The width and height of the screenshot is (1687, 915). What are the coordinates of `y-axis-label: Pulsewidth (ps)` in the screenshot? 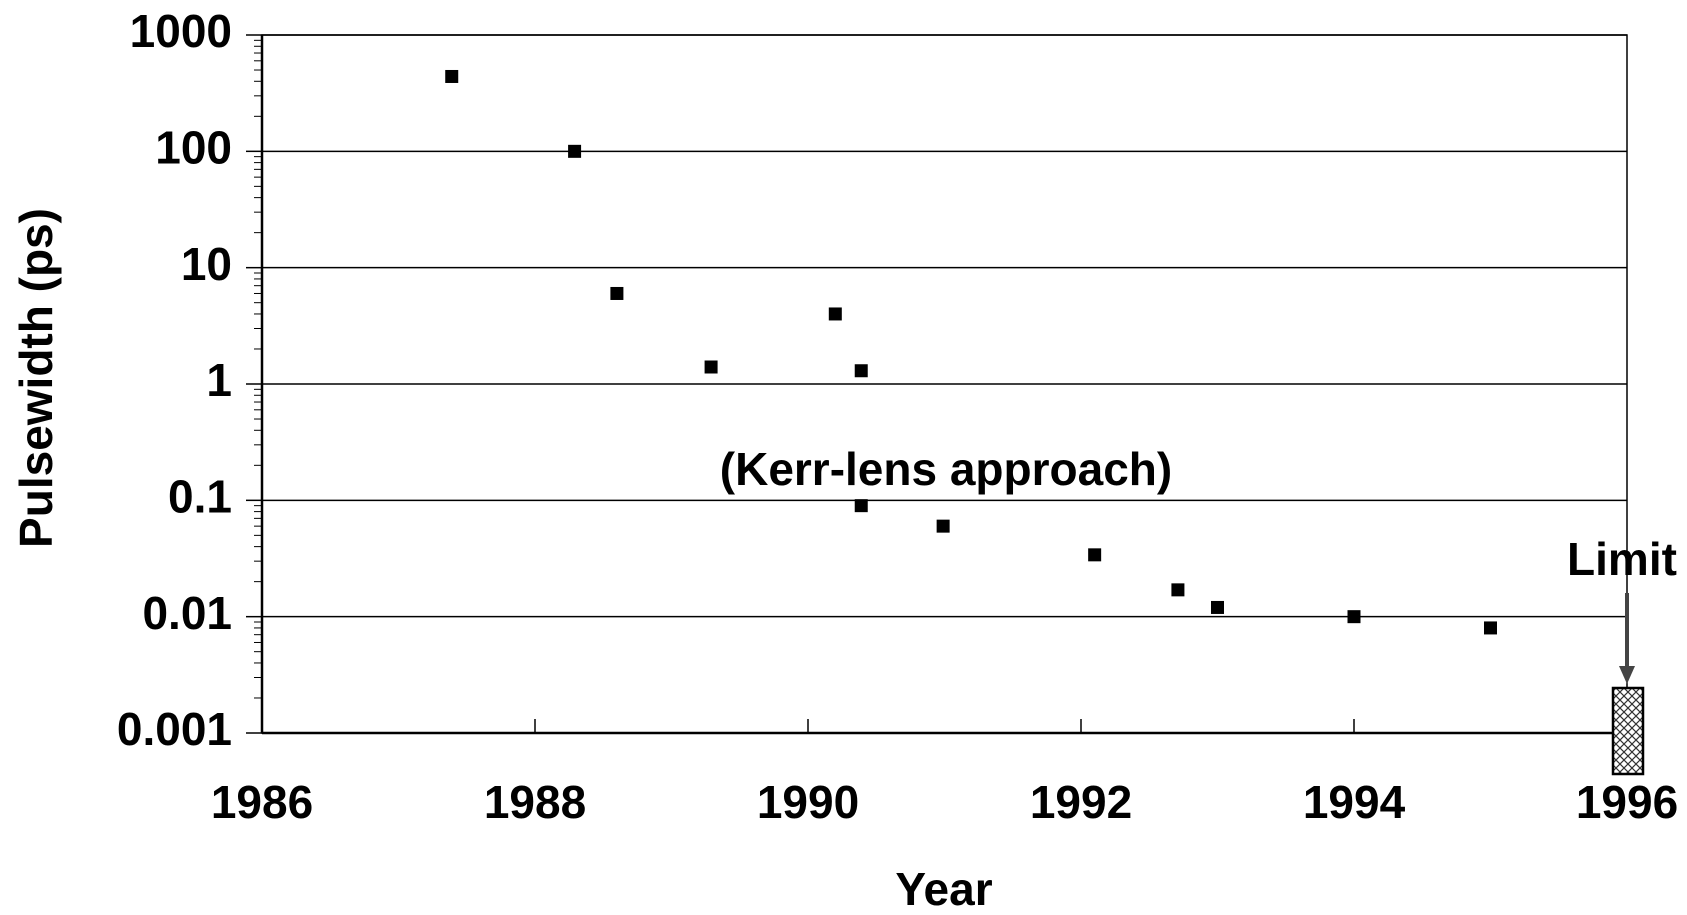 It's located at (36, 378).